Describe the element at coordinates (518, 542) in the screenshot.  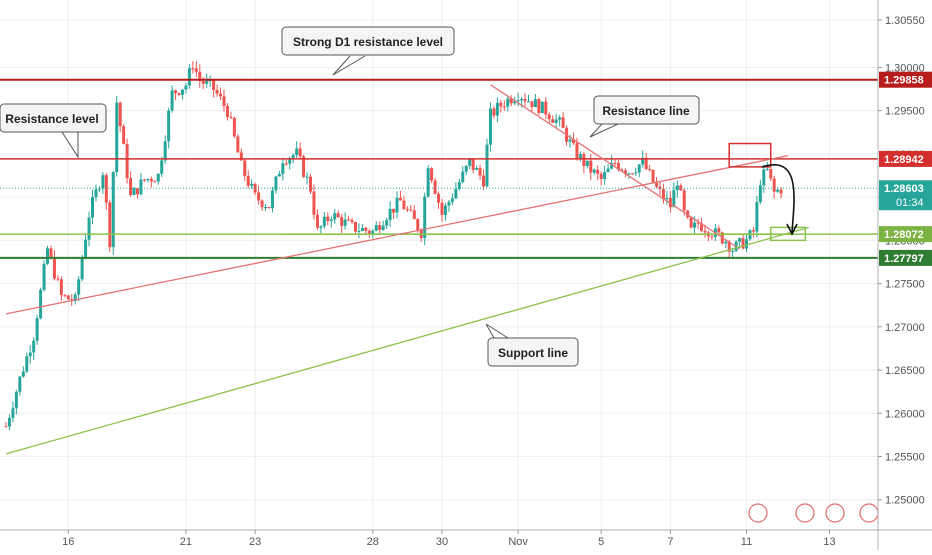
I see `time-tick-label: Nov` at that location.